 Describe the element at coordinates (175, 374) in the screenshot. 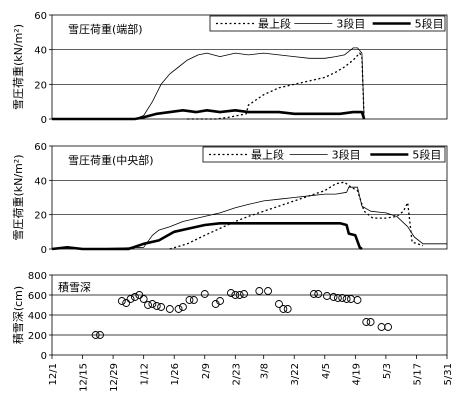

I see `x-tick-label: 1/26` at that location.